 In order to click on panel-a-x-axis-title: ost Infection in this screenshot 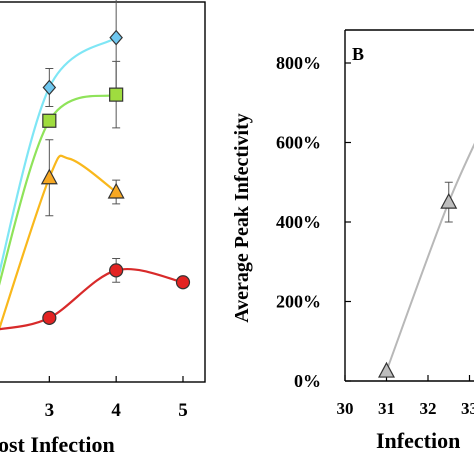, I will do `click(57, 444)`.